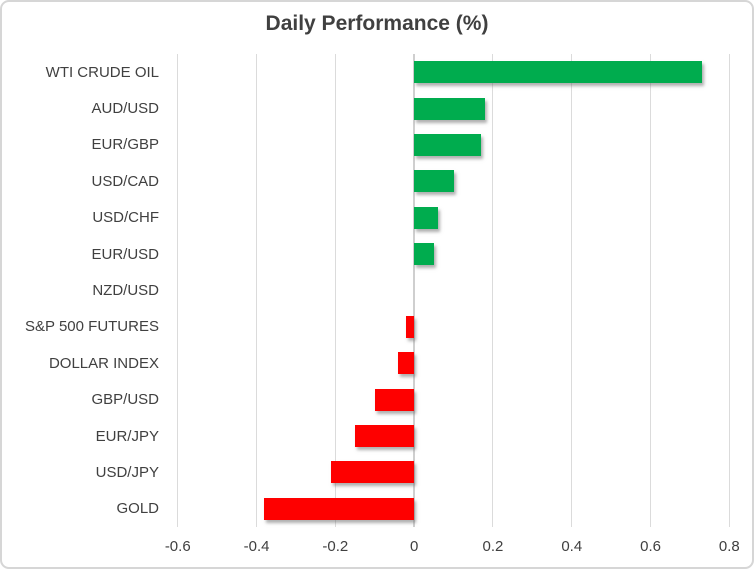 Image resolution: width=754 pixels, height=569 pixels. Describe the element at coordinates (256, 546) in the screenshot. I see `x-tick-label: -0.4` at that location.